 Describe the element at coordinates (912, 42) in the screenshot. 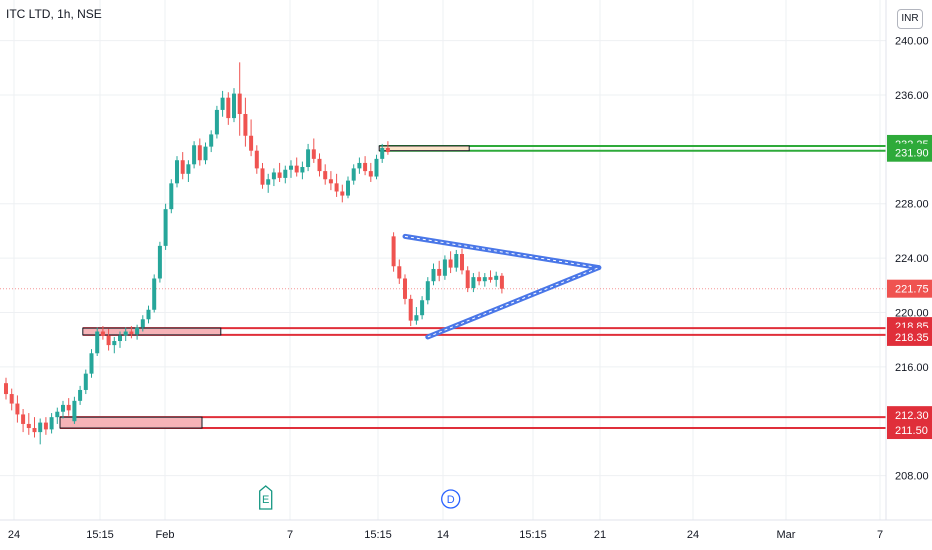

I see `price-tick-label: 240.00` at that location.